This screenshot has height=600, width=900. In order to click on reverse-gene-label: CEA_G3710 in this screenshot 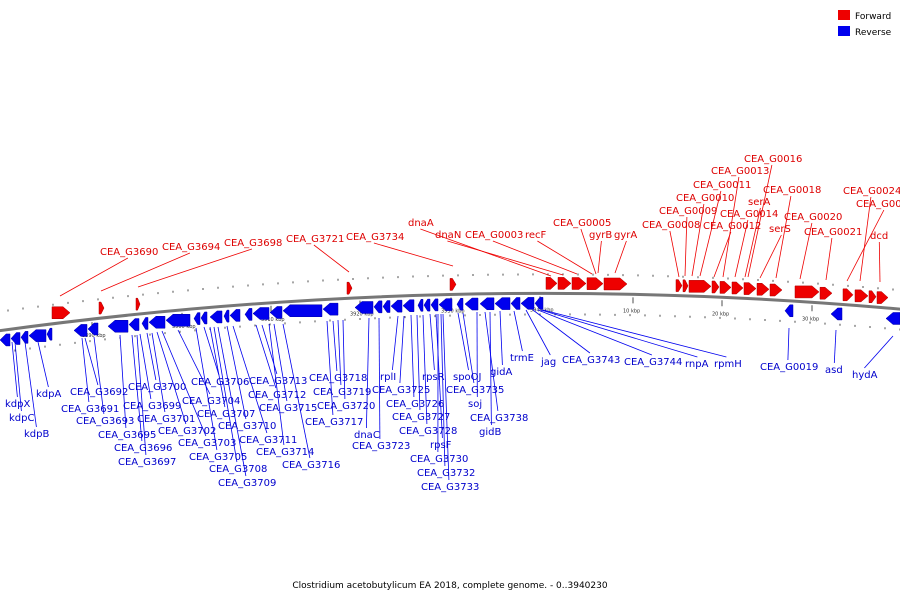, I will do `click(247, 426)`.